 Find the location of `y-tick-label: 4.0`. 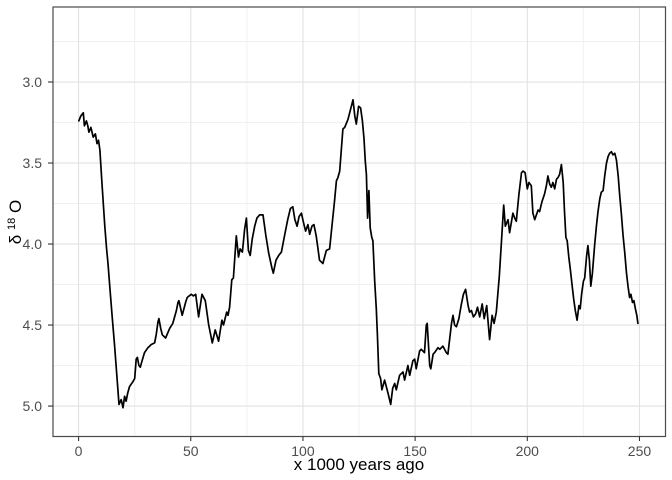

y-tick-label: 4.0 is located at coordinates (33, 244).